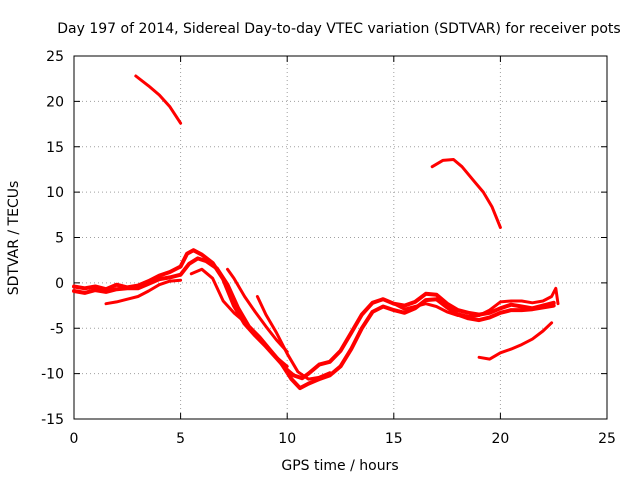 The height and width of the screenshot is (480, 640). What do you see at coordinates (55, 193) in the screenshot?
I see `y-tick-label: 10` at bounding box center [55, 193].